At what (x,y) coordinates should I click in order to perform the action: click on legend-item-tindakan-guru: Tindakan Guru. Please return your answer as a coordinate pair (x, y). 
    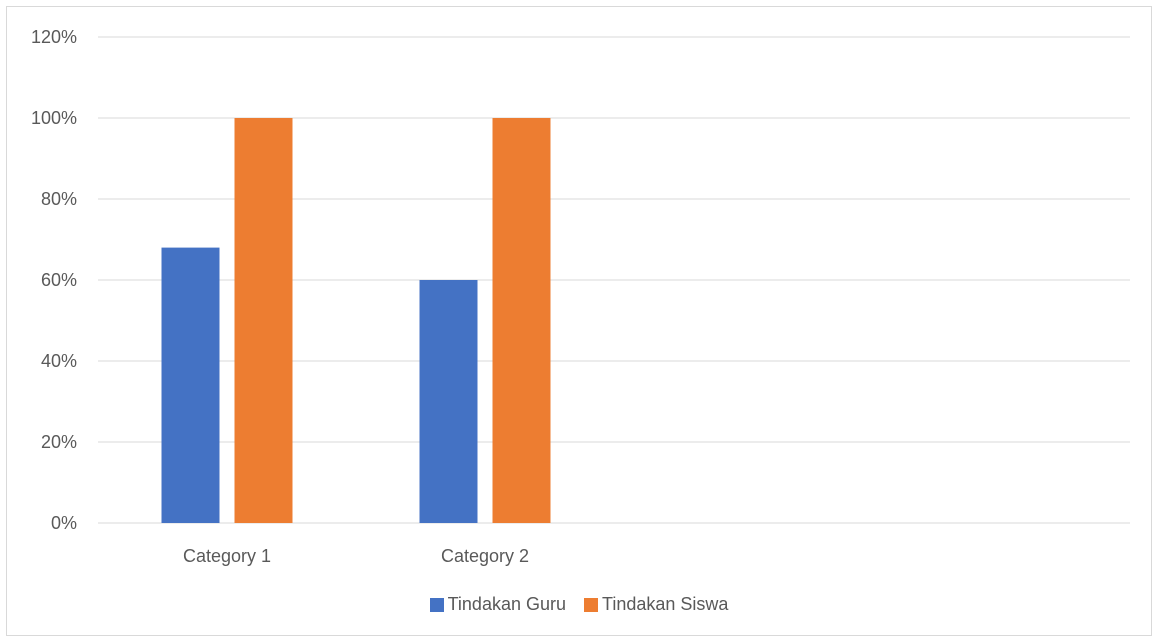
    Looking at the image, I should click on (497, 604).